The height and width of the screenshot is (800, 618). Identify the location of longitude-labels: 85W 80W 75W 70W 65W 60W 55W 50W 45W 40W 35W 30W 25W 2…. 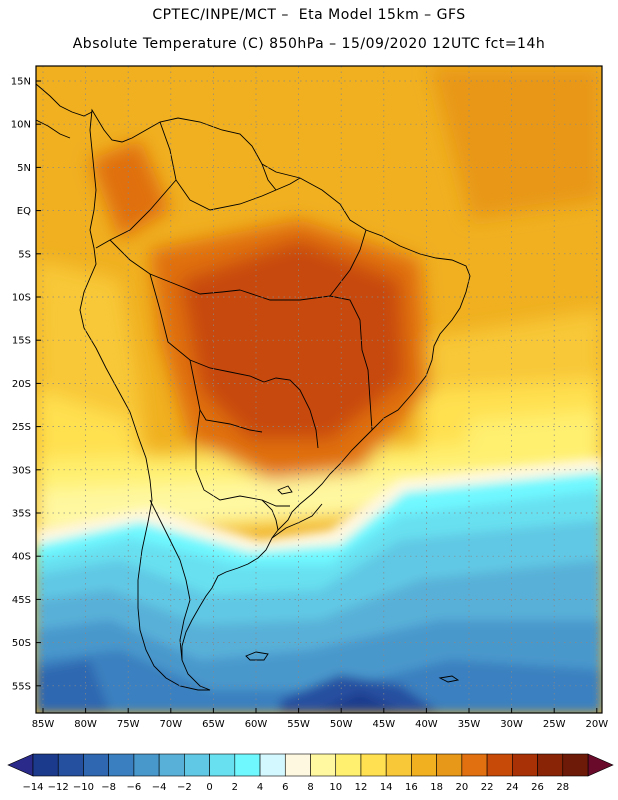
(320, 724).